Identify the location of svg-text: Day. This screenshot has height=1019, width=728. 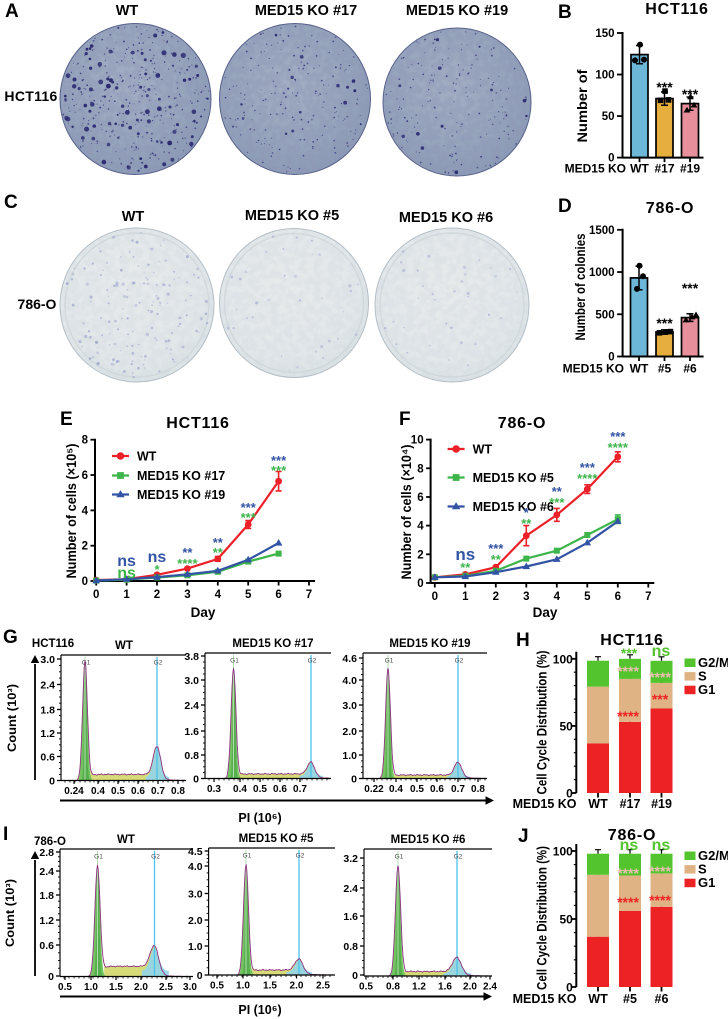
(203, 612).